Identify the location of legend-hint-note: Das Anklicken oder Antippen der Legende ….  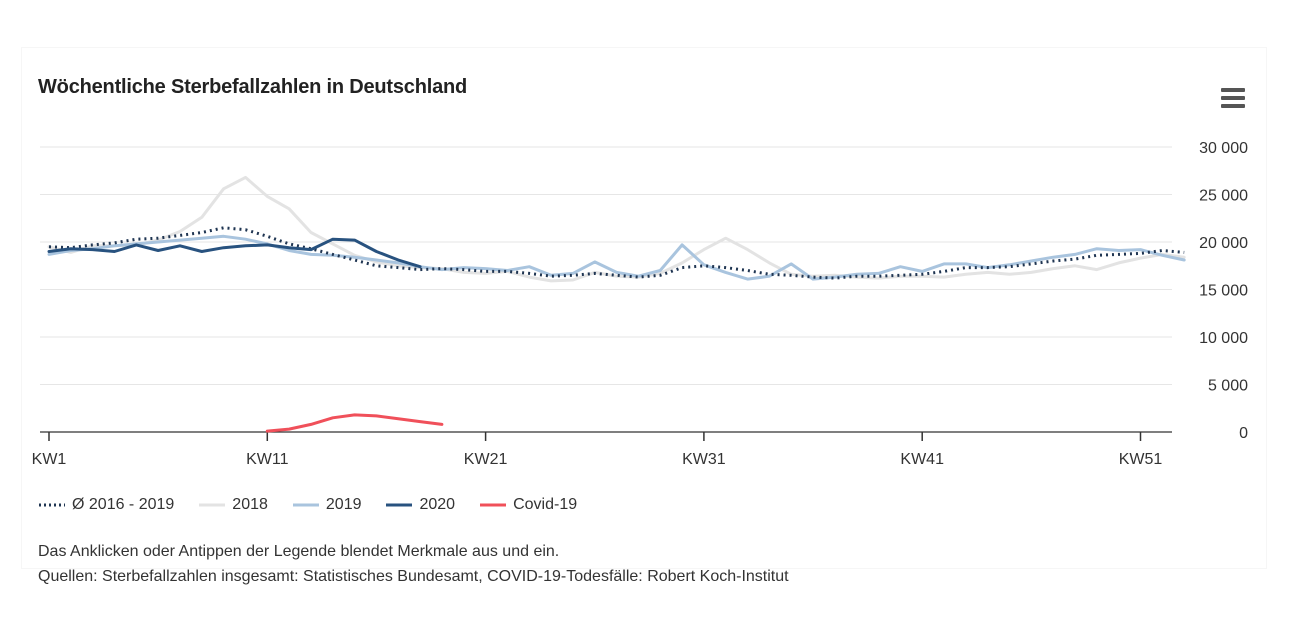
(299, 551).